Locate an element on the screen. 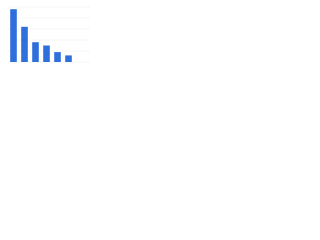  chart is located at coordinates (49, 34).